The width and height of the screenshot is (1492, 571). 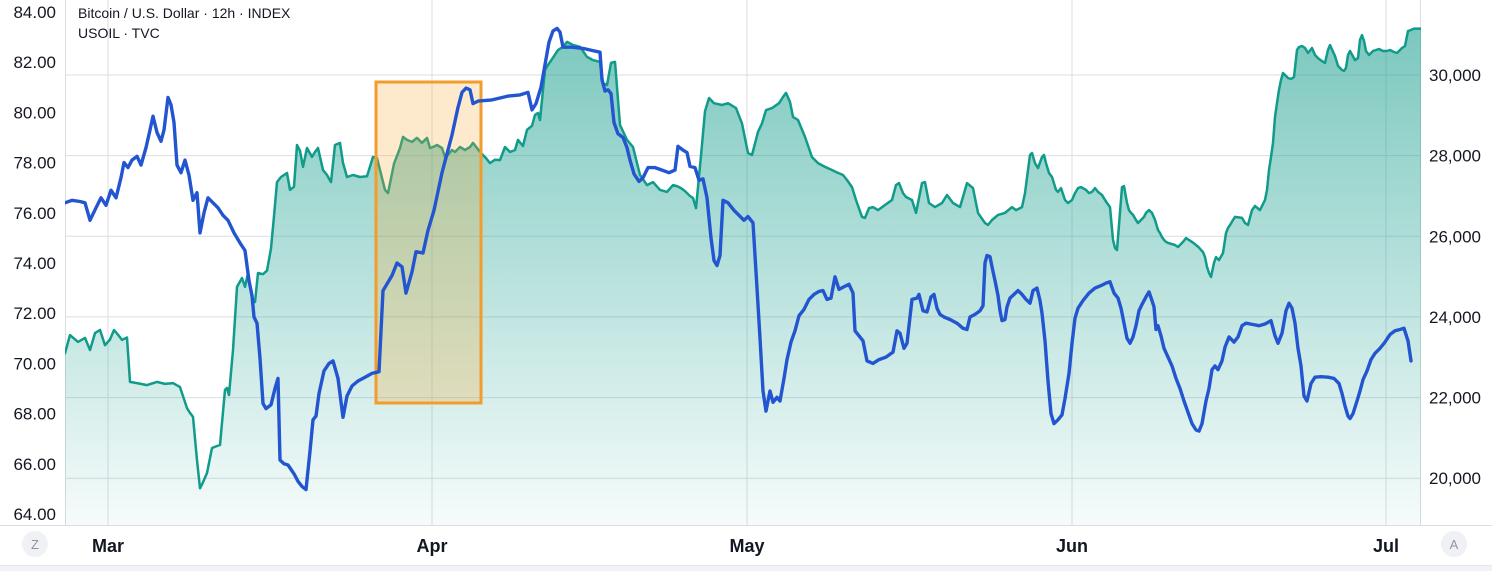 I want to click on right-axis-tick: 24,000, so click(x=1455, y=317).